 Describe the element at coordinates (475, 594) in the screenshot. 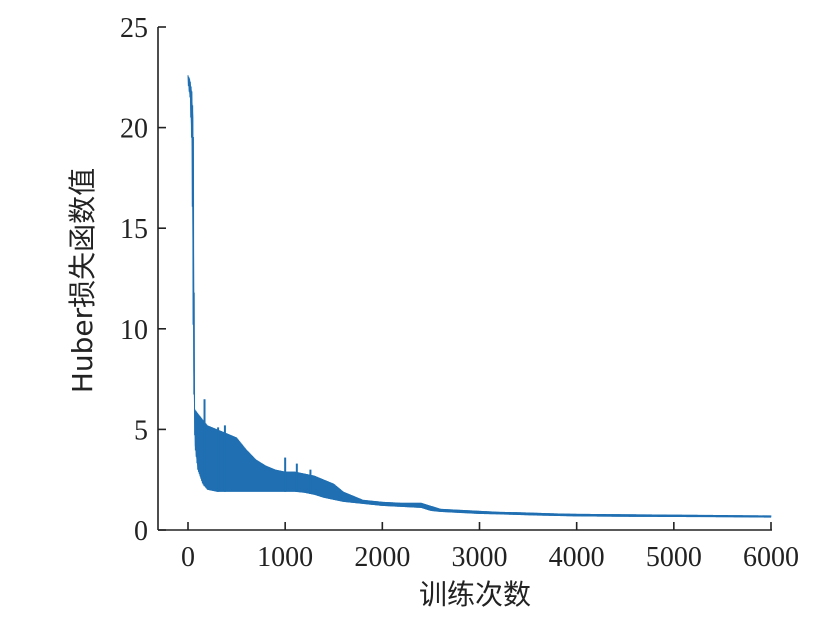

I see `x-axis-title: 训练次数` at that location.